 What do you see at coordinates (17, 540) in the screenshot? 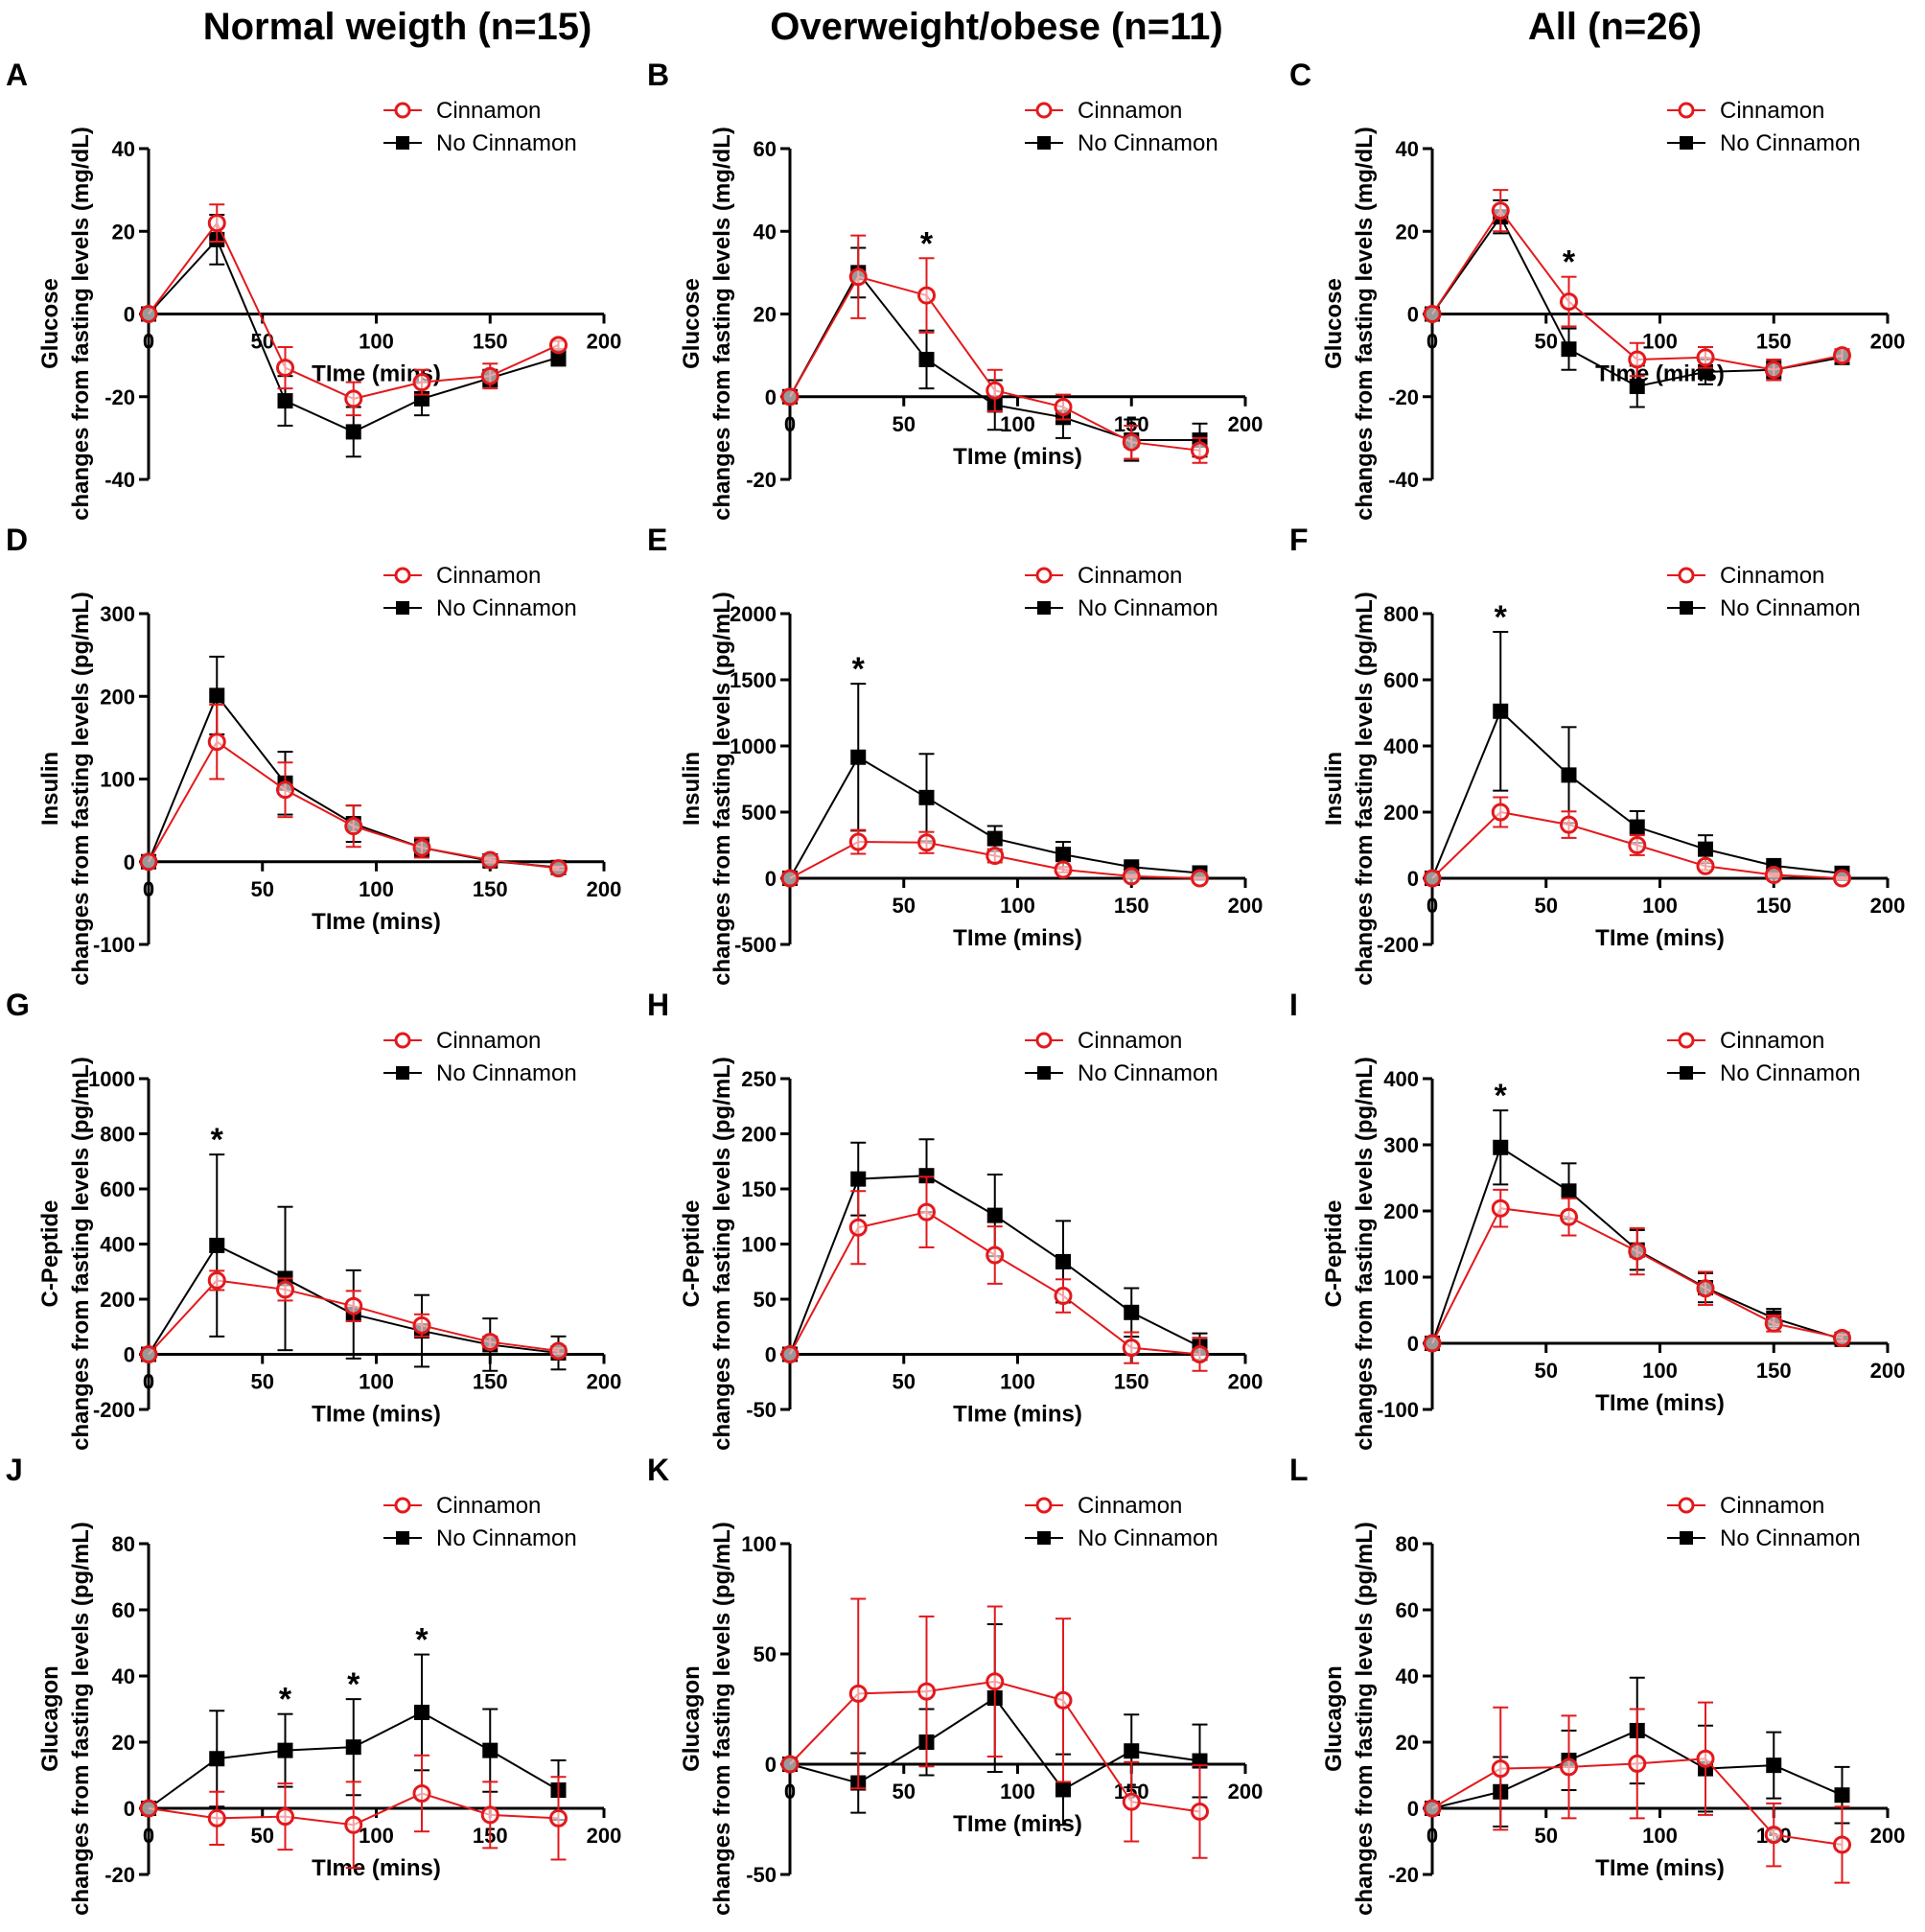
I see `panel-letter: D` at bounding box center [17, 540].